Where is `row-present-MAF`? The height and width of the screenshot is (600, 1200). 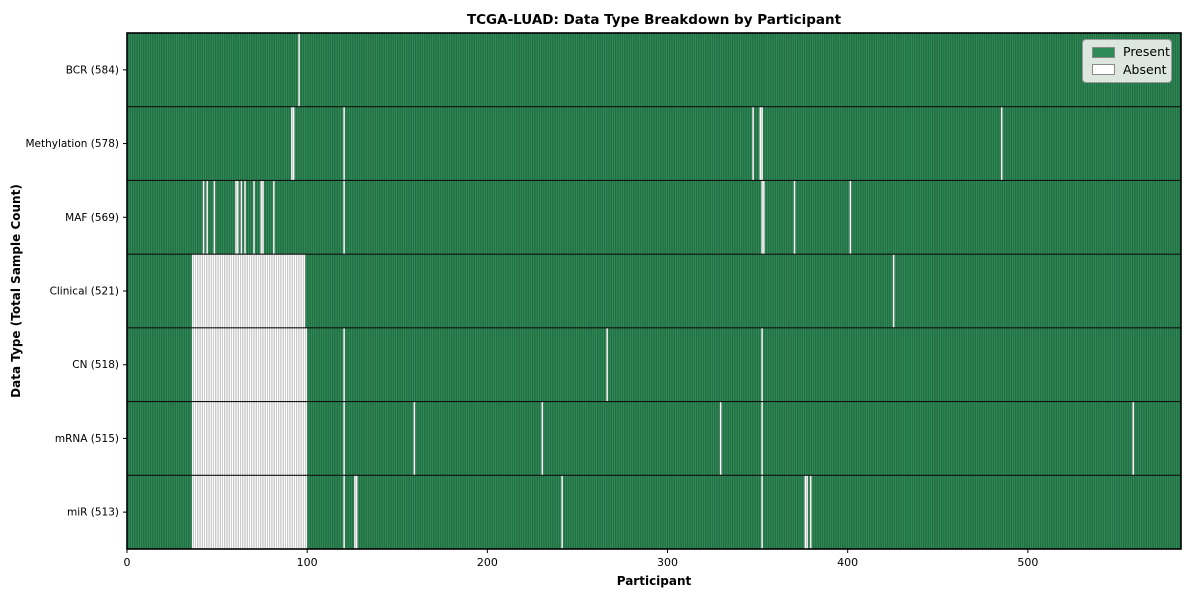 row-present-MAF is located at coordinates (654, 217).